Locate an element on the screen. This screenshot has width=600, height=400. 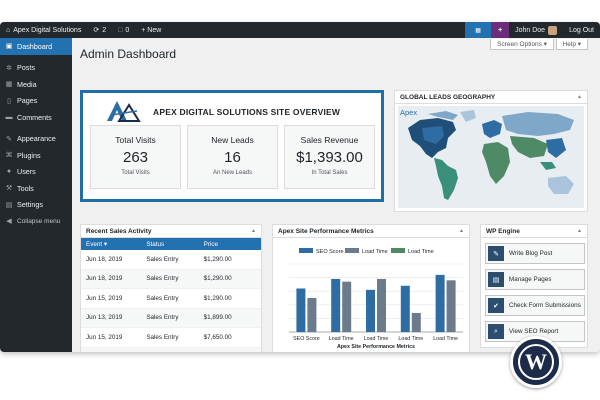
grid-icon: ▦ is located at coordinates (478, 30).